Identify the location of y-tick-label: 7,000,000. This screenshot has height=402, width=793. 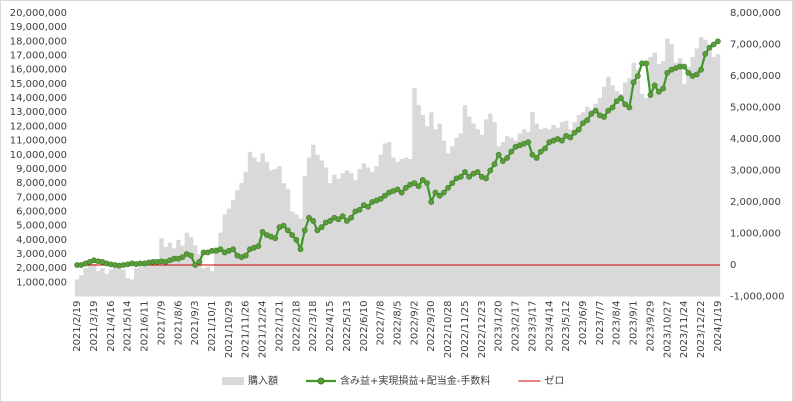
(755, 45).